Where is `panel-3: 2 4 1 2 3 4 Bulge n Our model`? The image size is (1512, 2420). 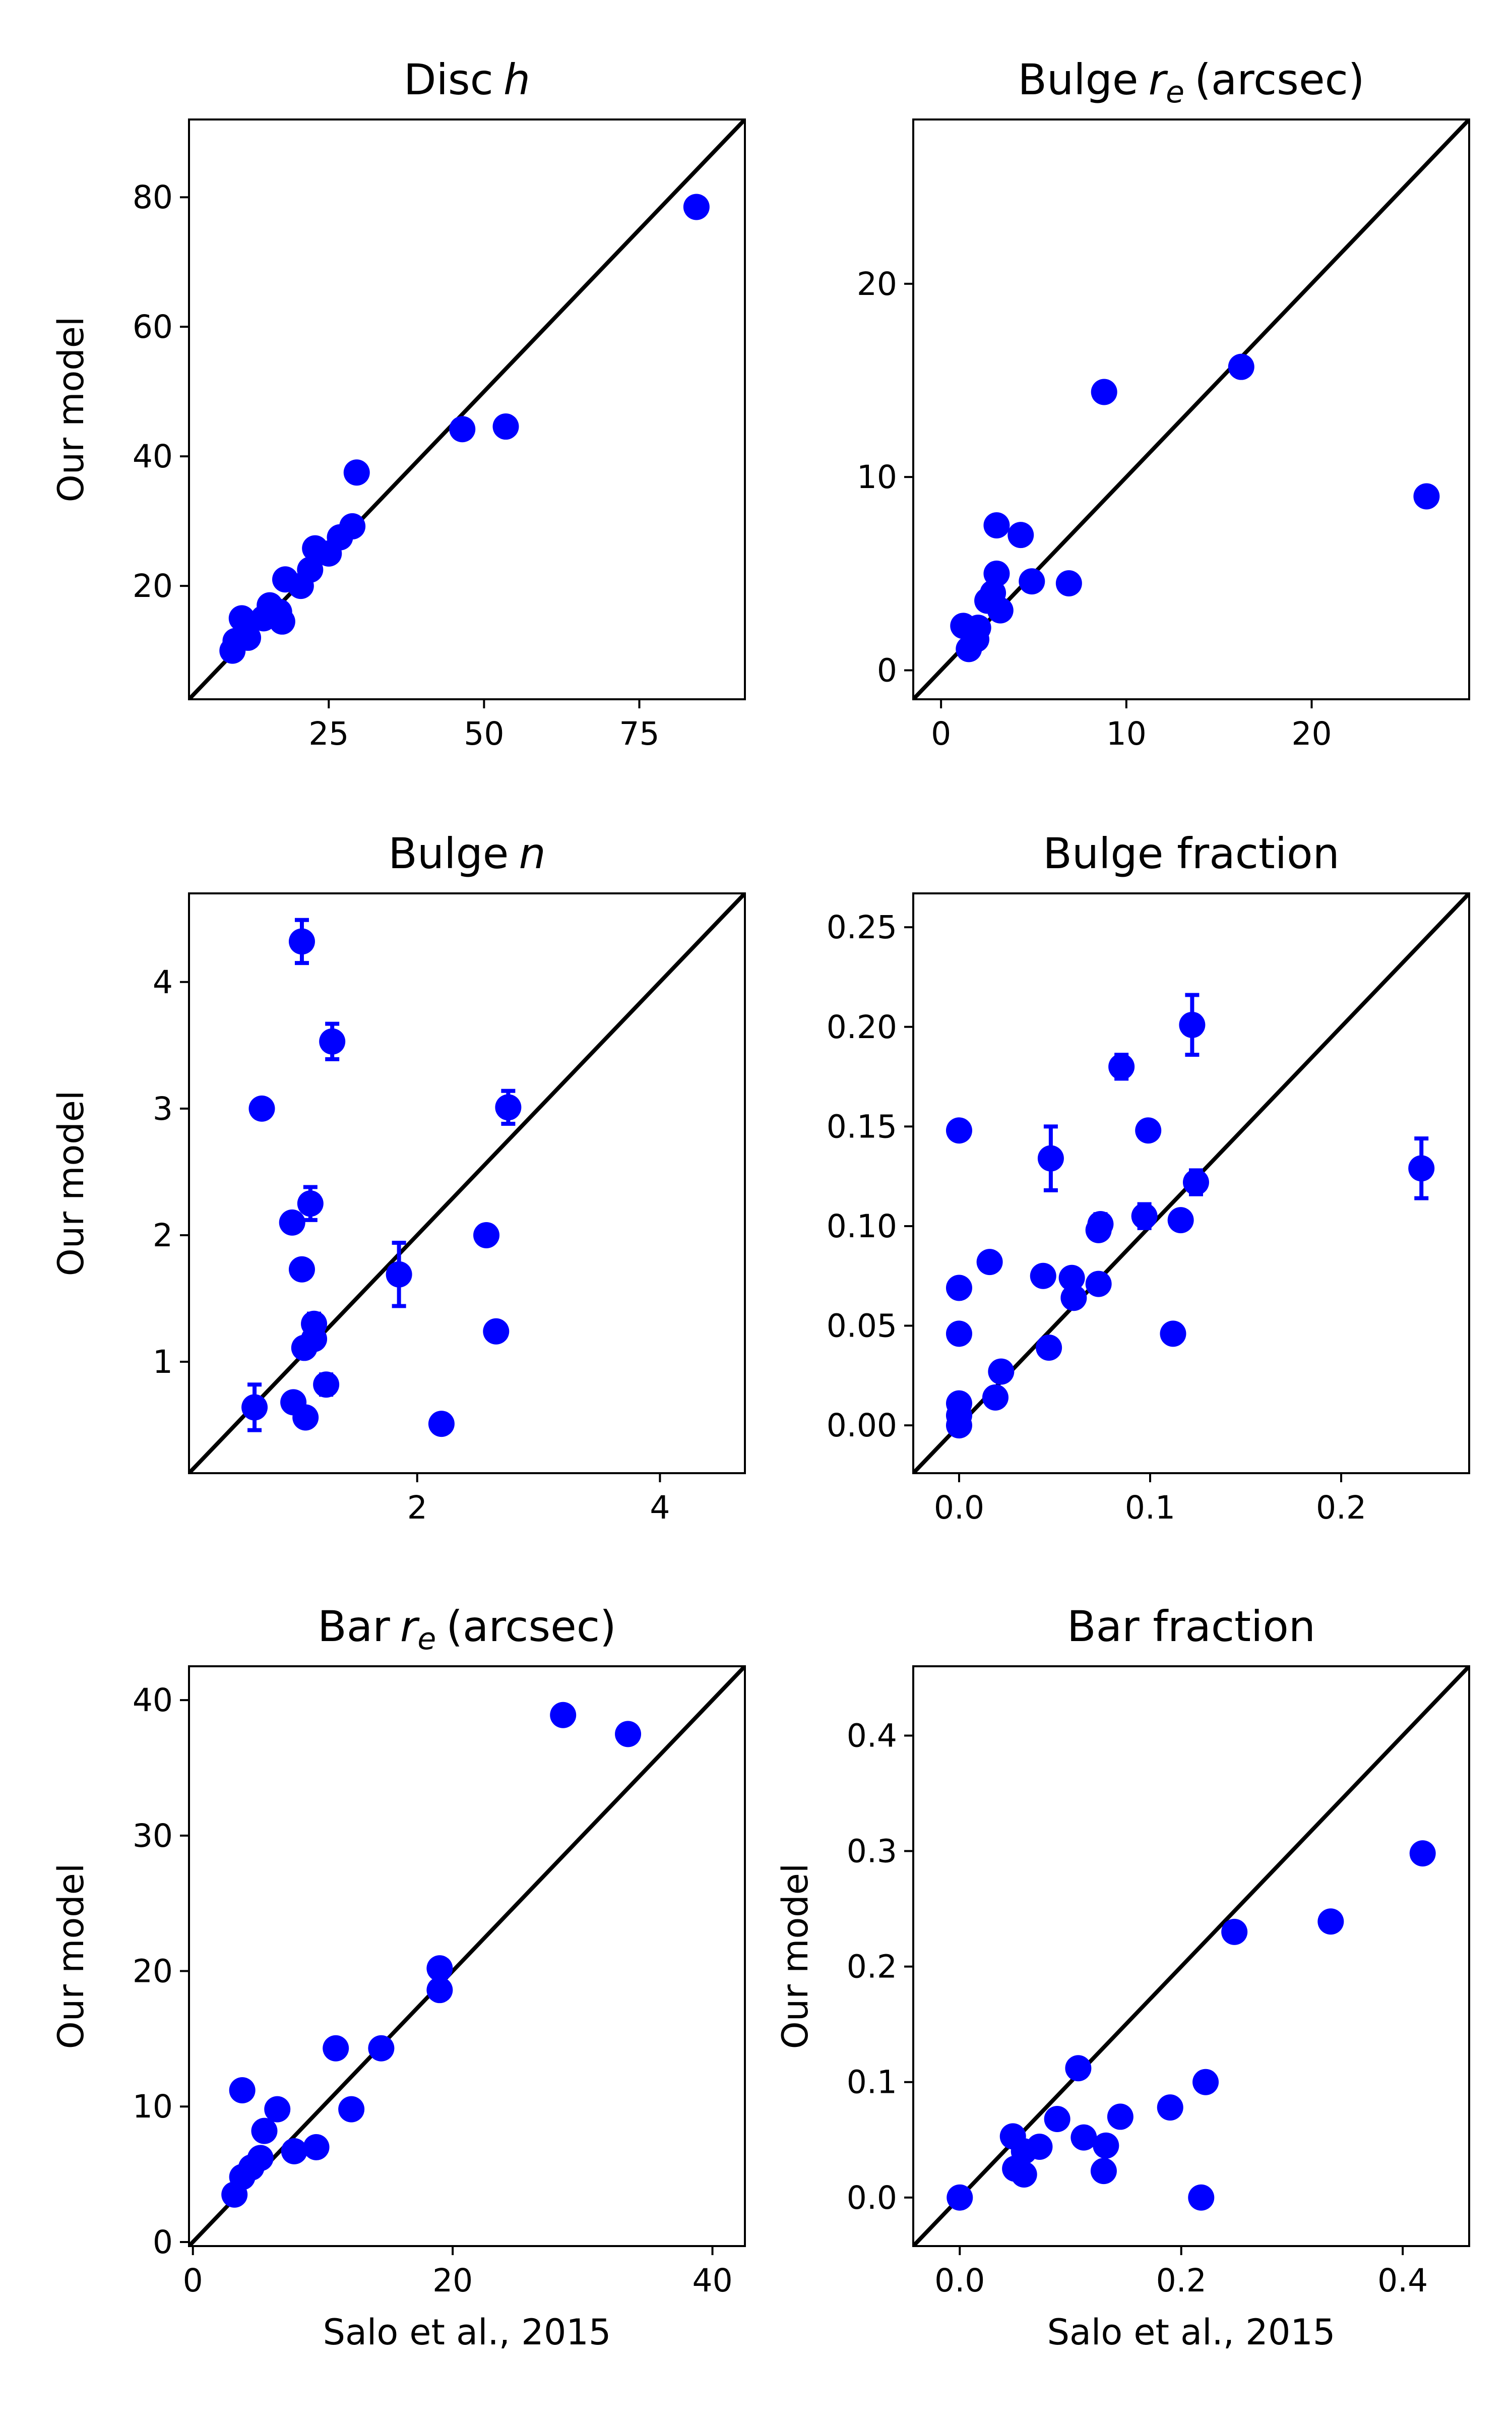 panel-3: 2 4 1 2 3 4 Bulge n Our model is located at coordinates (398, 1177).